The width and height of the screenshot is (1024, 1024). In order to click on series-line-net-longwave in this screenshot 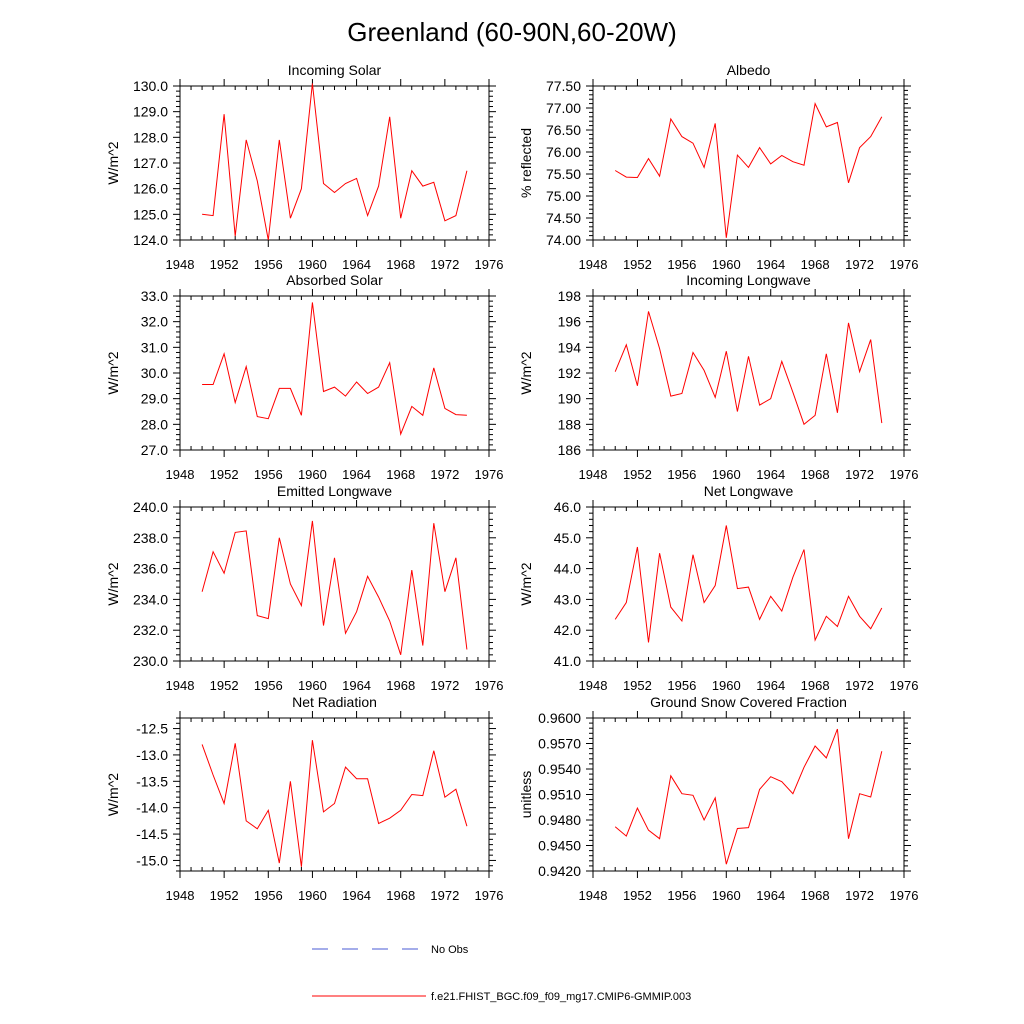, I will do `click(748, 584)`.